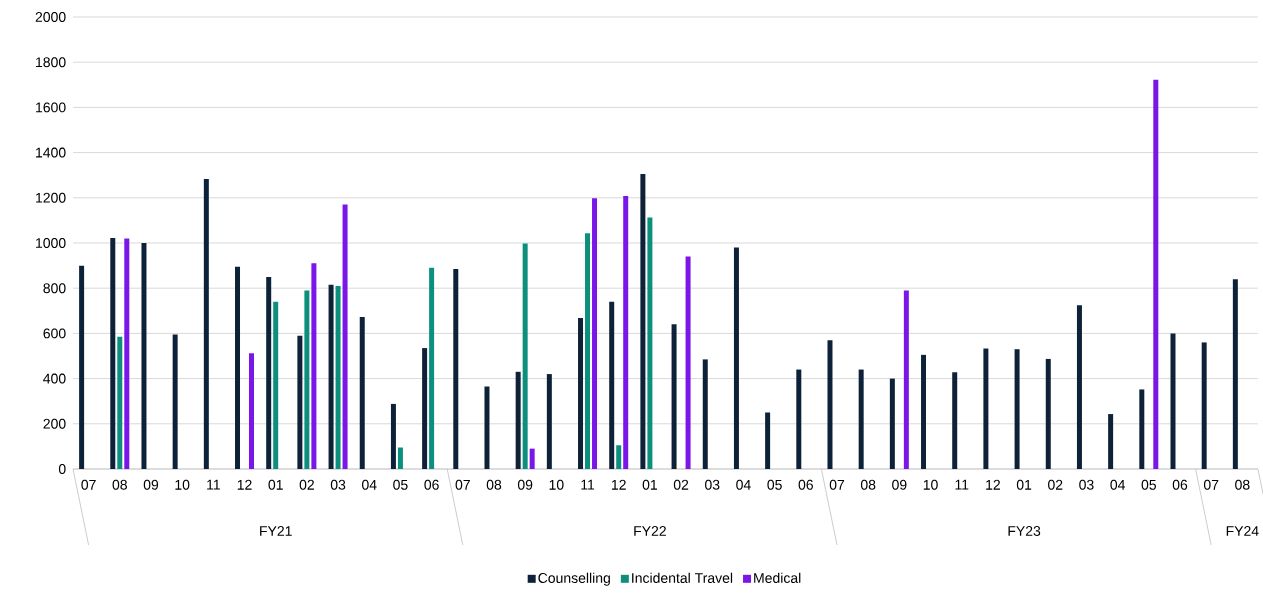  What do you see at coordinates (54, 333) in the screenshot?
I see `y-tick-label: 600` at bounding box center [54, 333].